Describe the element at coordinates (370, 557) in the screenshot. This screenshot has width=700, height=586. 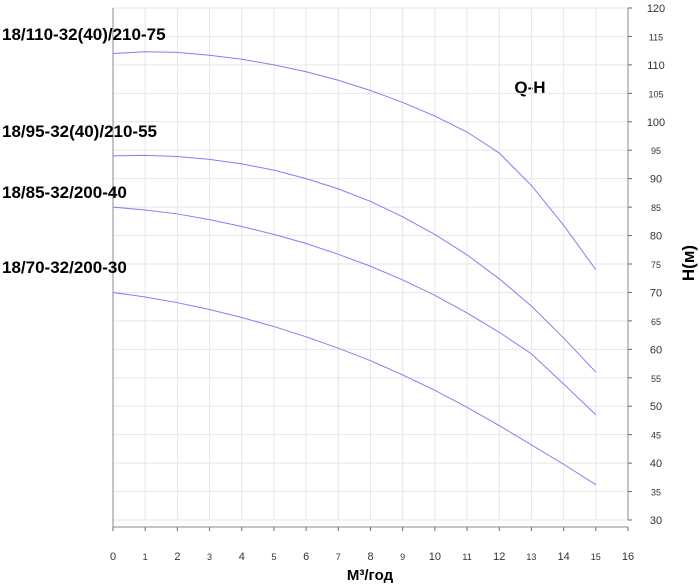
I see `x-tick-label: 8` at that location.